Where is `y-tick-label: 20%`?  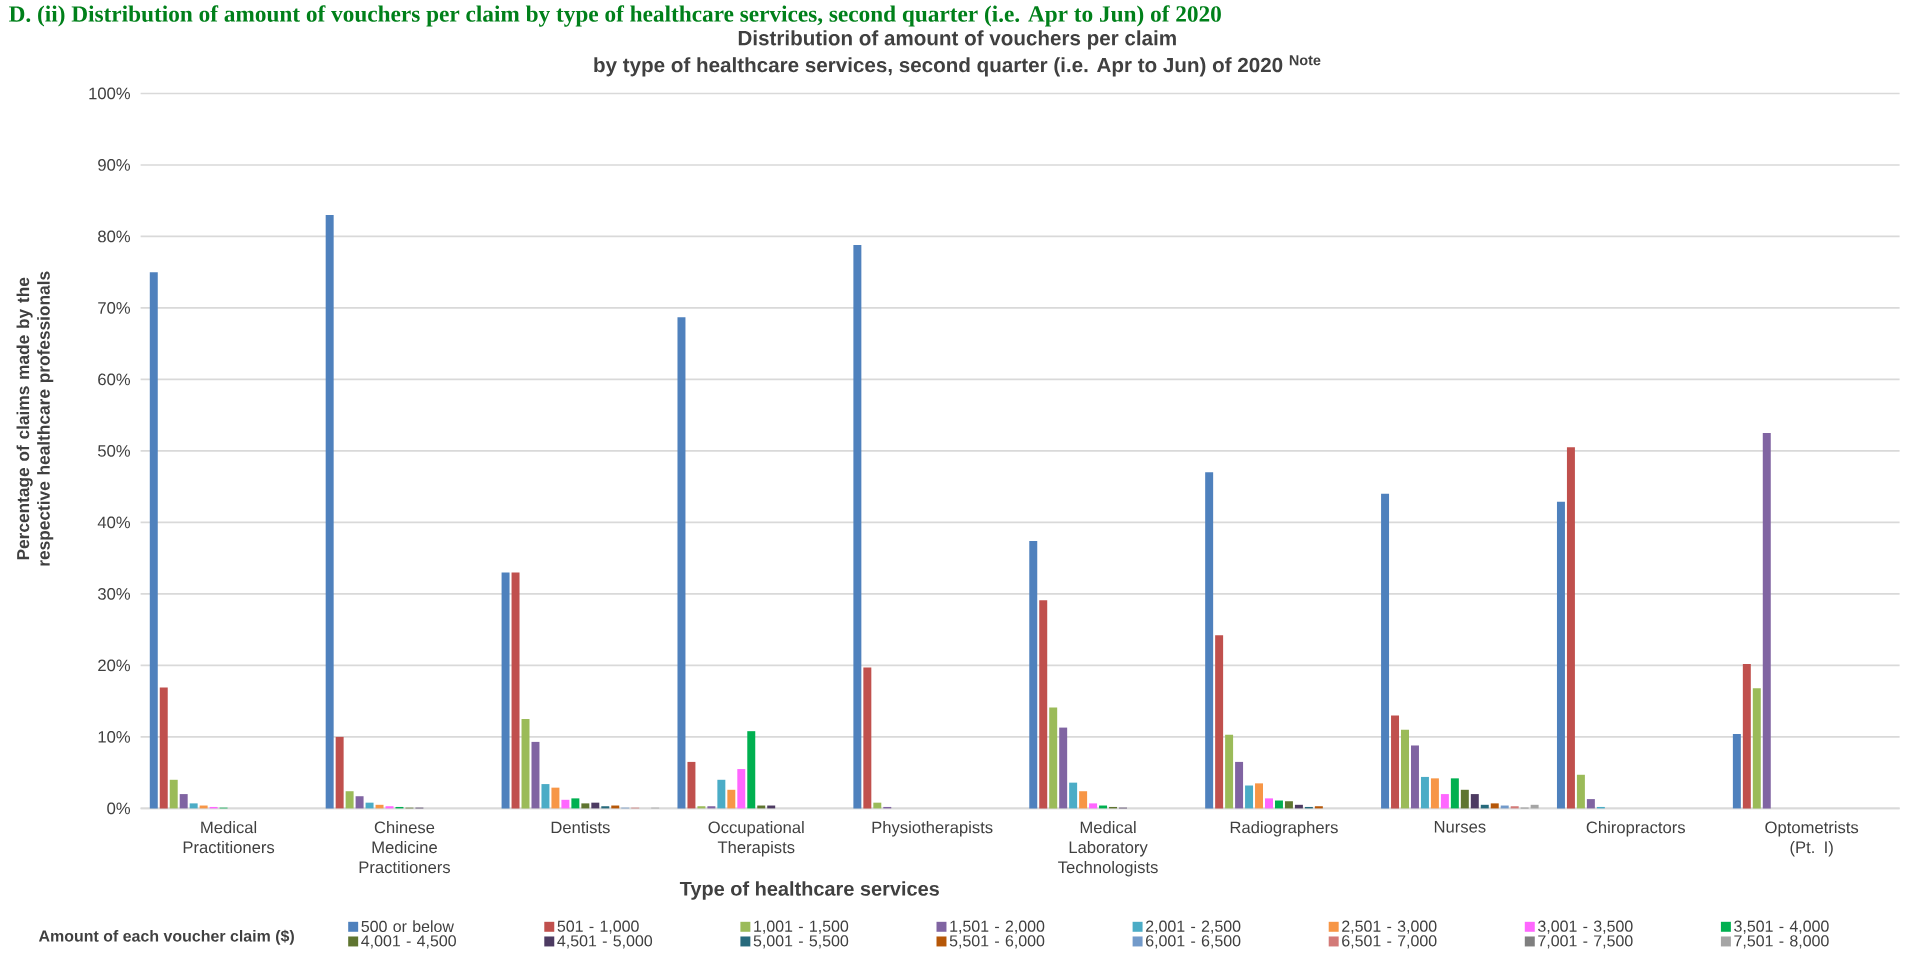
y-tick-label: 20% is located at coordinates (114, 665).